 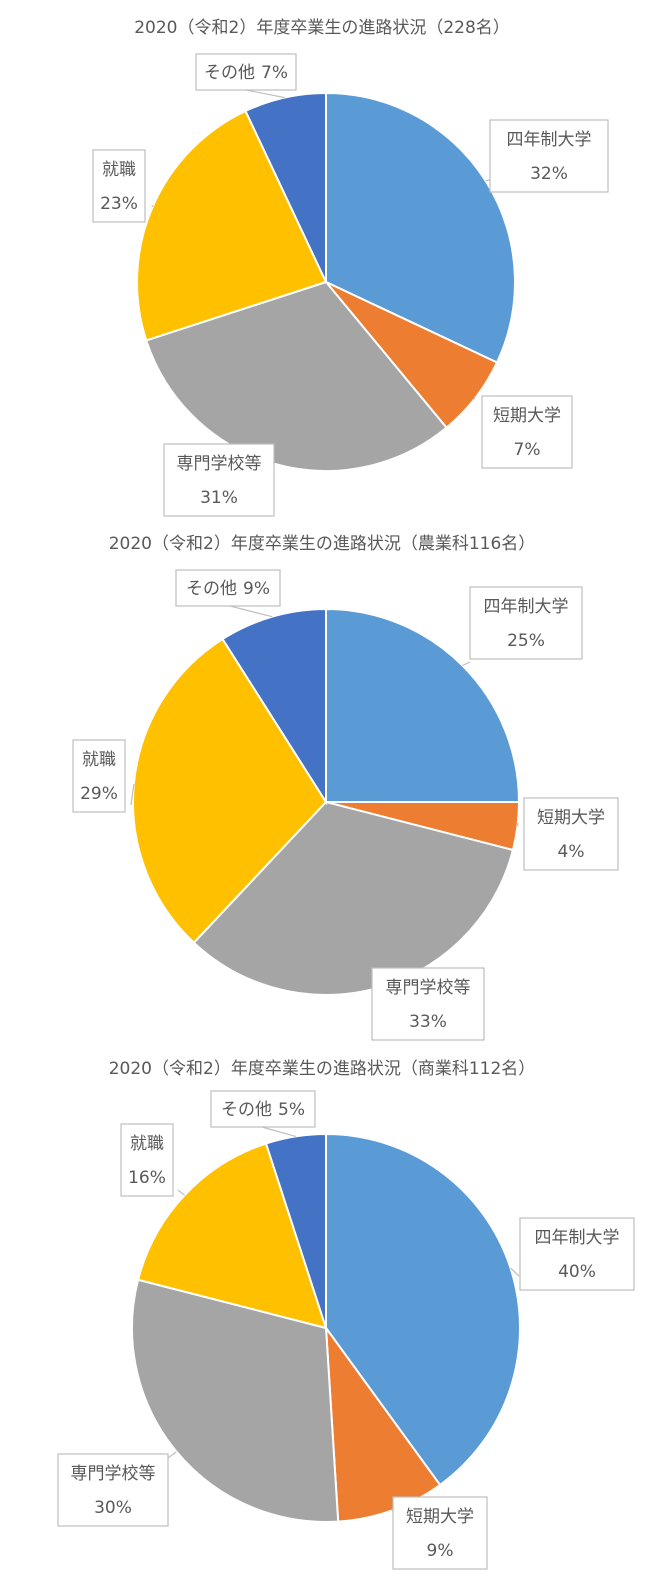 What do you see at coordinates (291, 1110) in the screenshot?
I see `percent-label: 5%` at bounding box center [291, 1110].